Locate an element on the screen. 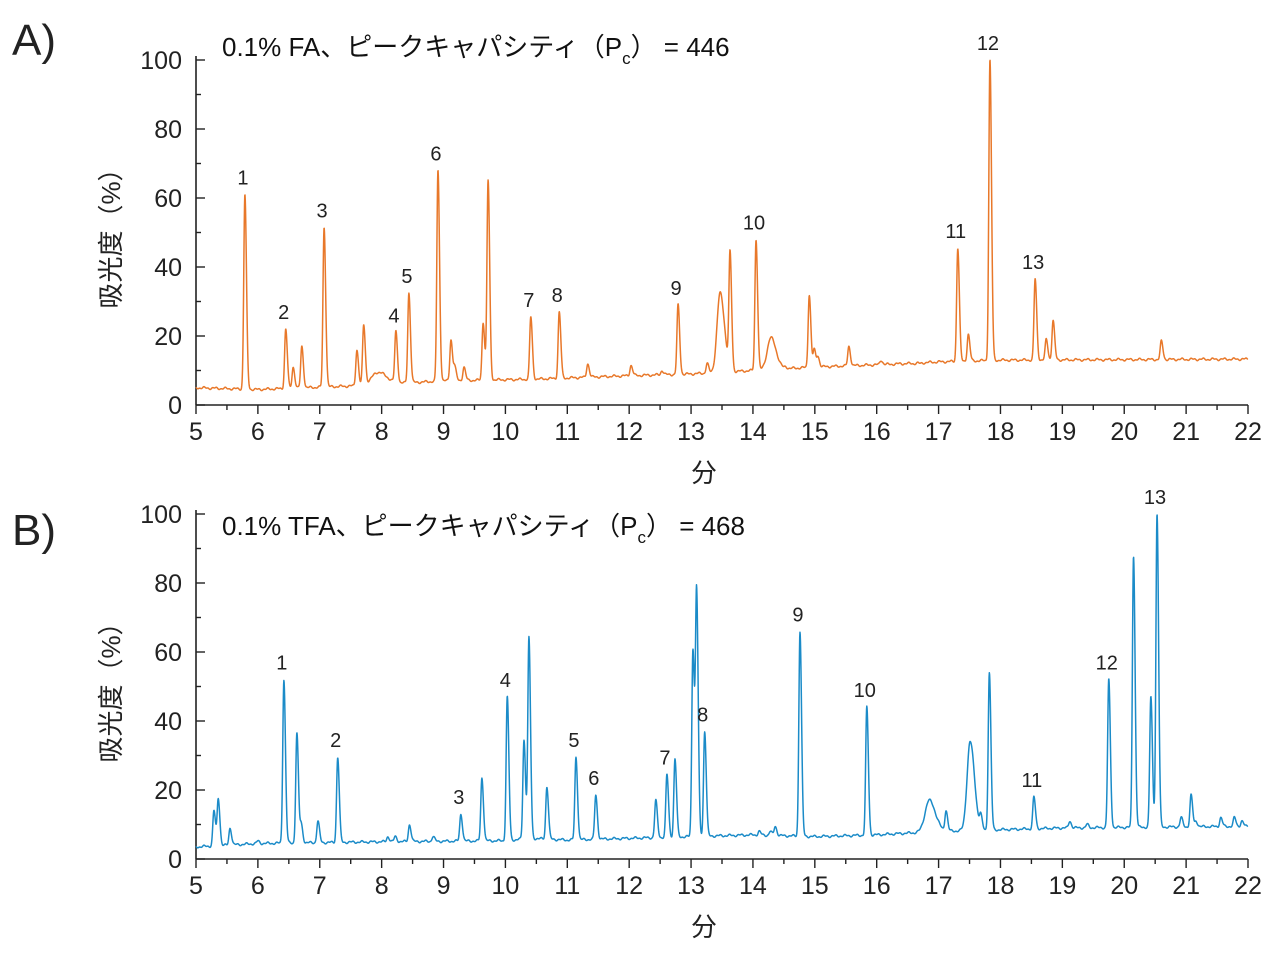  chart-title: 0.1% FA、ピークキャパシティ（Pc） = 446 is located at coordinates (476, 50).